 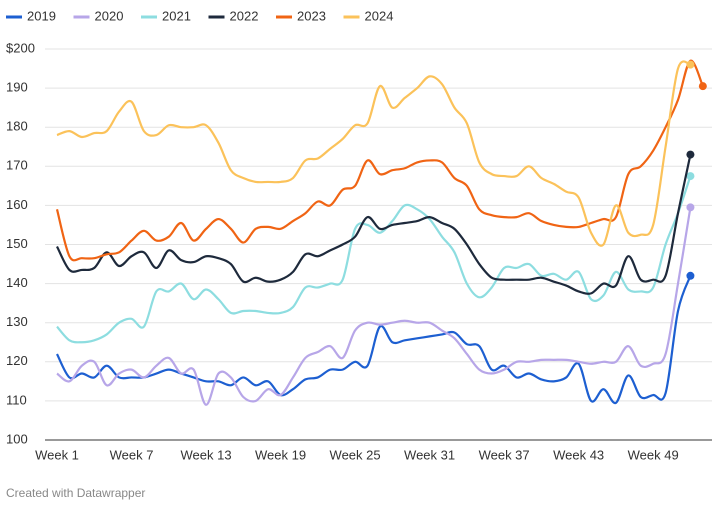 What do you see at coordinates (17, 243) in the screenshot?
I see `y-tick-label: 150` at bounding box center [17, 243].